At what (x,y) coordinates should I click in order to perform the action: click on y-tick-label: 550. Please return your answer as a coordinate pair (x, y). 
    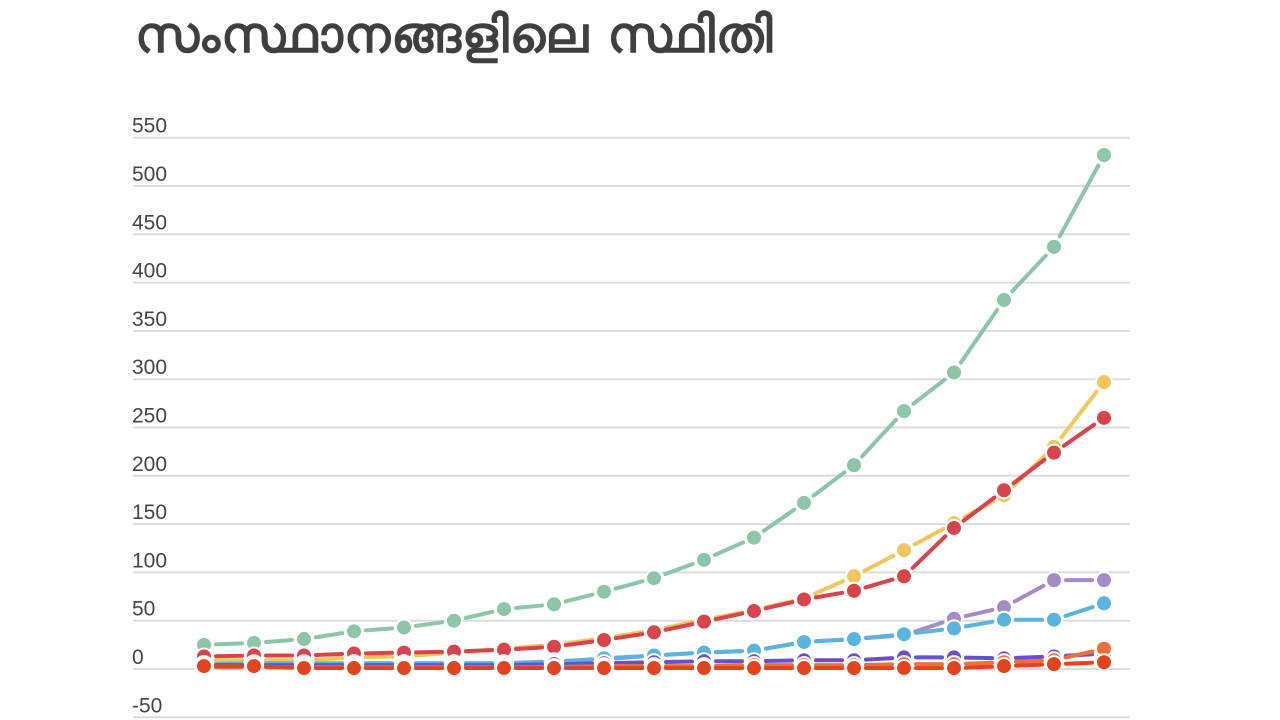
    Looking at the image, I should click on (149, 126).